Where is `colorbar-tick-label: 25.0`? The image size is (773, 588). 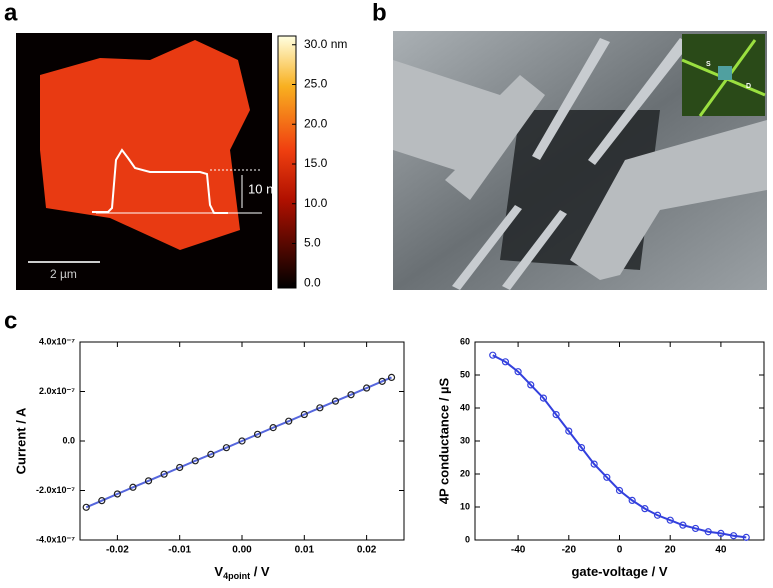 colorbar-tick-label: 25.0 is located at coordinates (316, 84).